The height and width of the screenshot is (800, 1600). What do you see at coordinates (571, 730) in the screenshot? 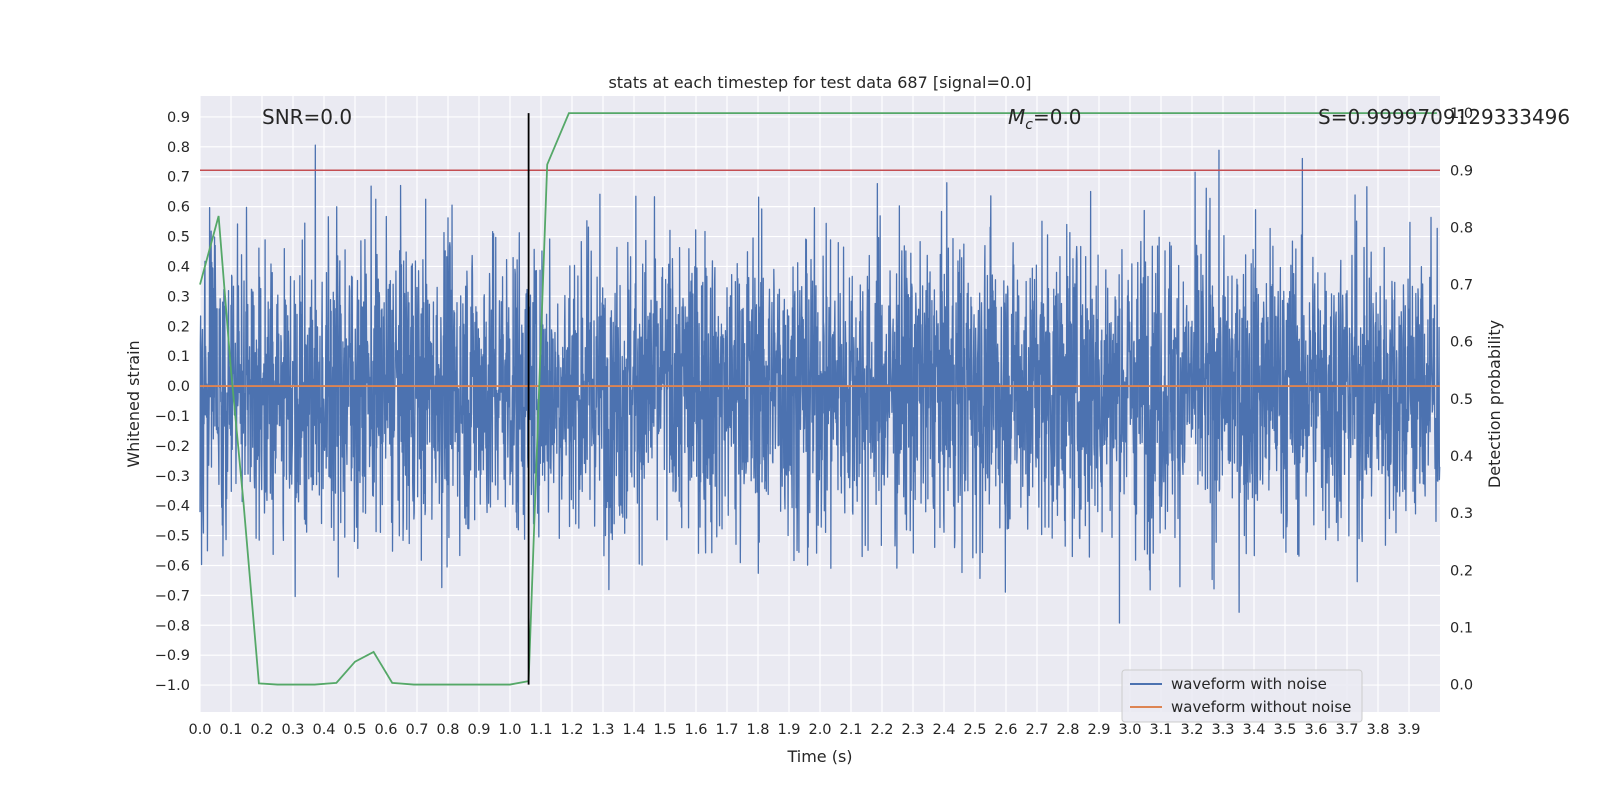
I see `x-tick-label: 1.2` at bounding box center [571, 730].